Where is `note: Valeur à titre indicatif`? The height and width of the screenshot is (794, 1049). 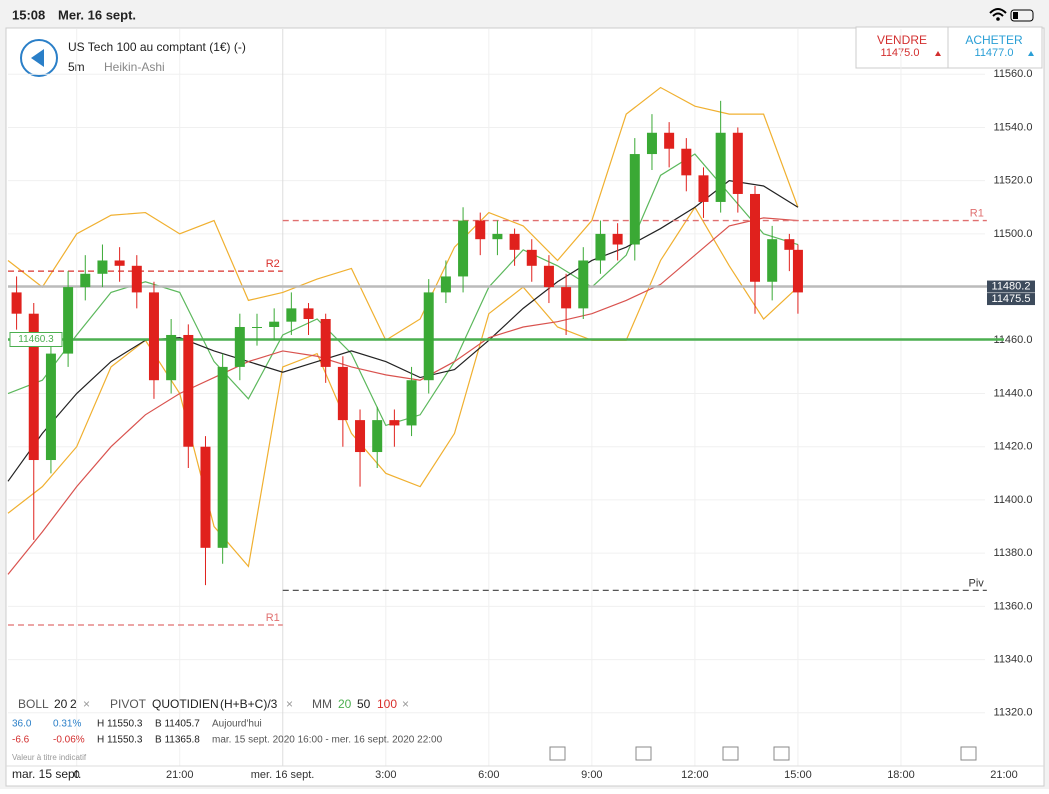 note: Valeur à titre indicatif is located at coordinates (49, 757).